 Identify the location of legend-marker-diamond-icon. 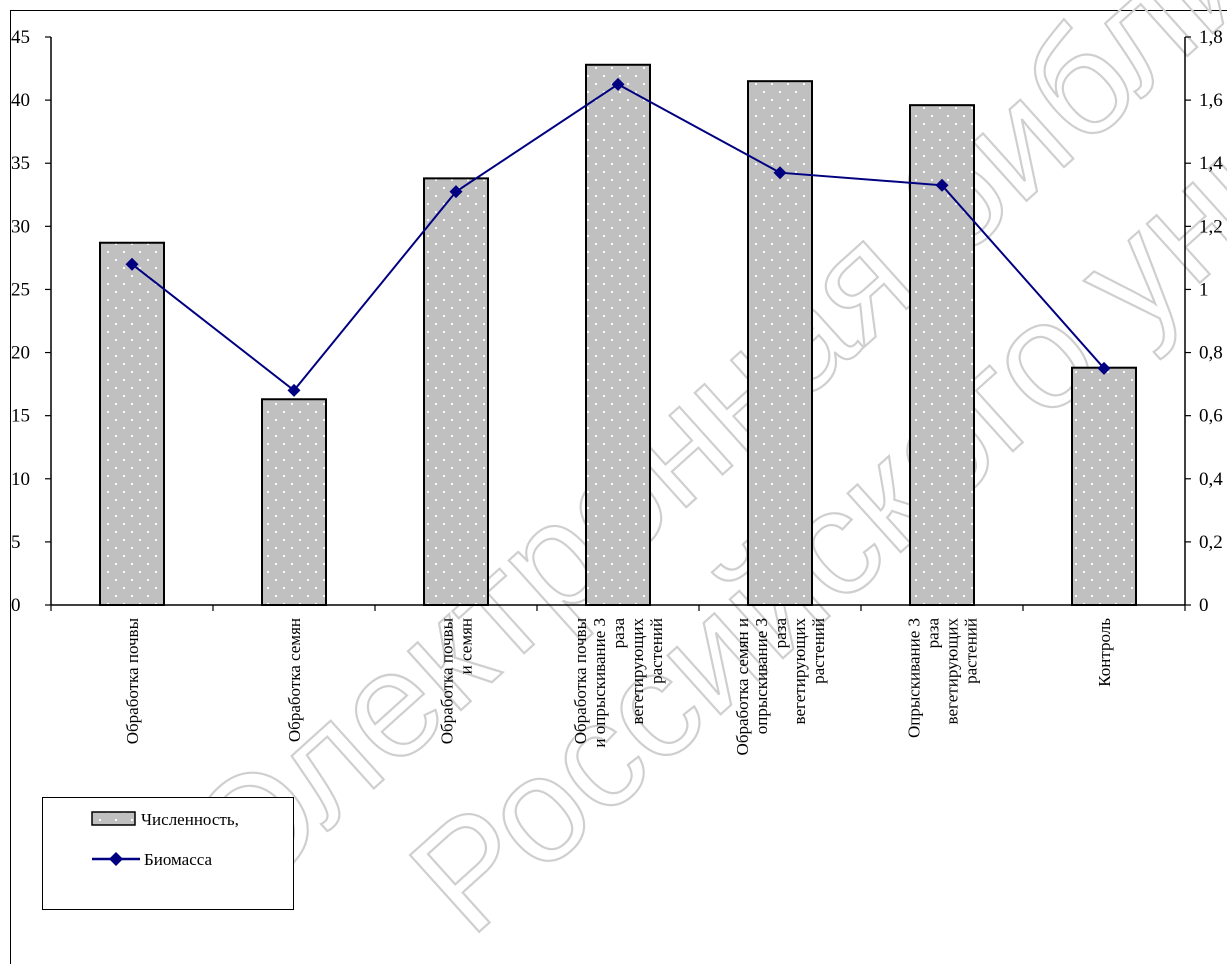
(116, 859).